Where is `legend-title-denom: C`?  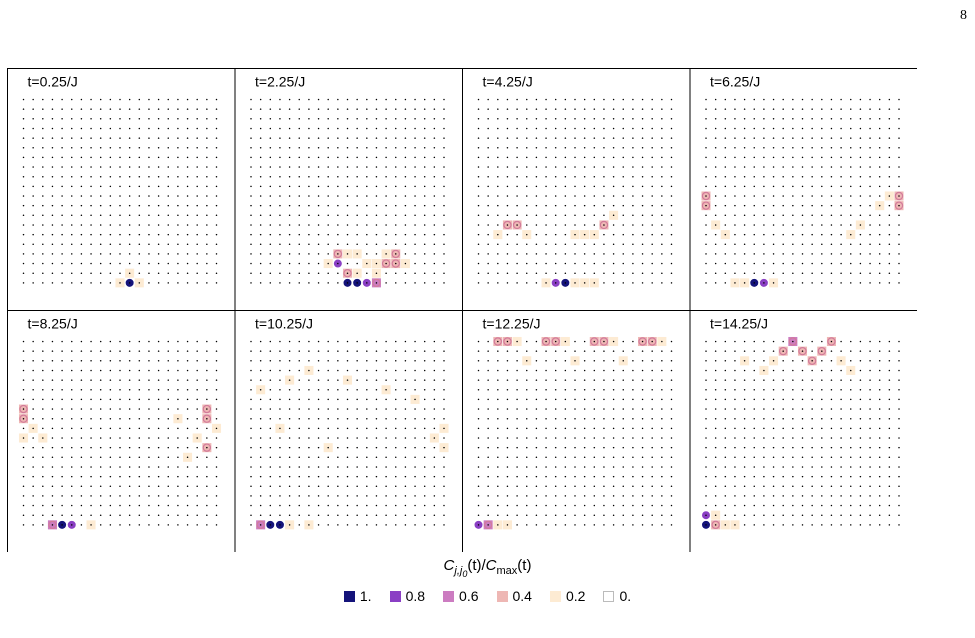 legend-title-denom: C is located at coordinates (491, 565).